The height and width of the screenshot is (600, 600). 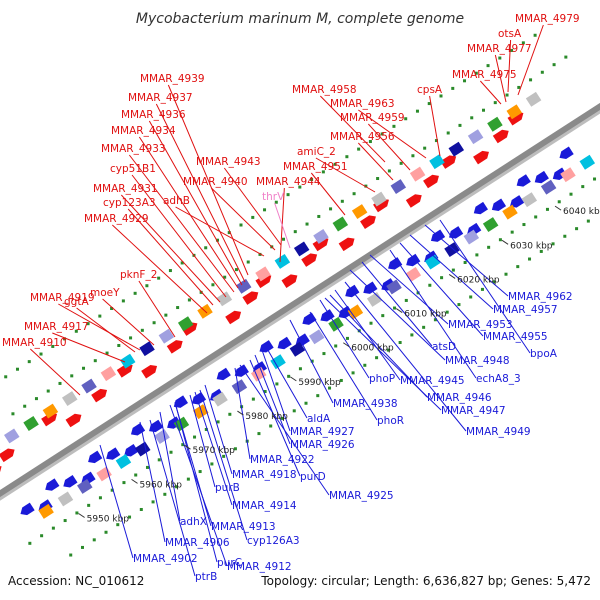 I want to click on gene-label-phop: phoP, so click(x=382, y=379).